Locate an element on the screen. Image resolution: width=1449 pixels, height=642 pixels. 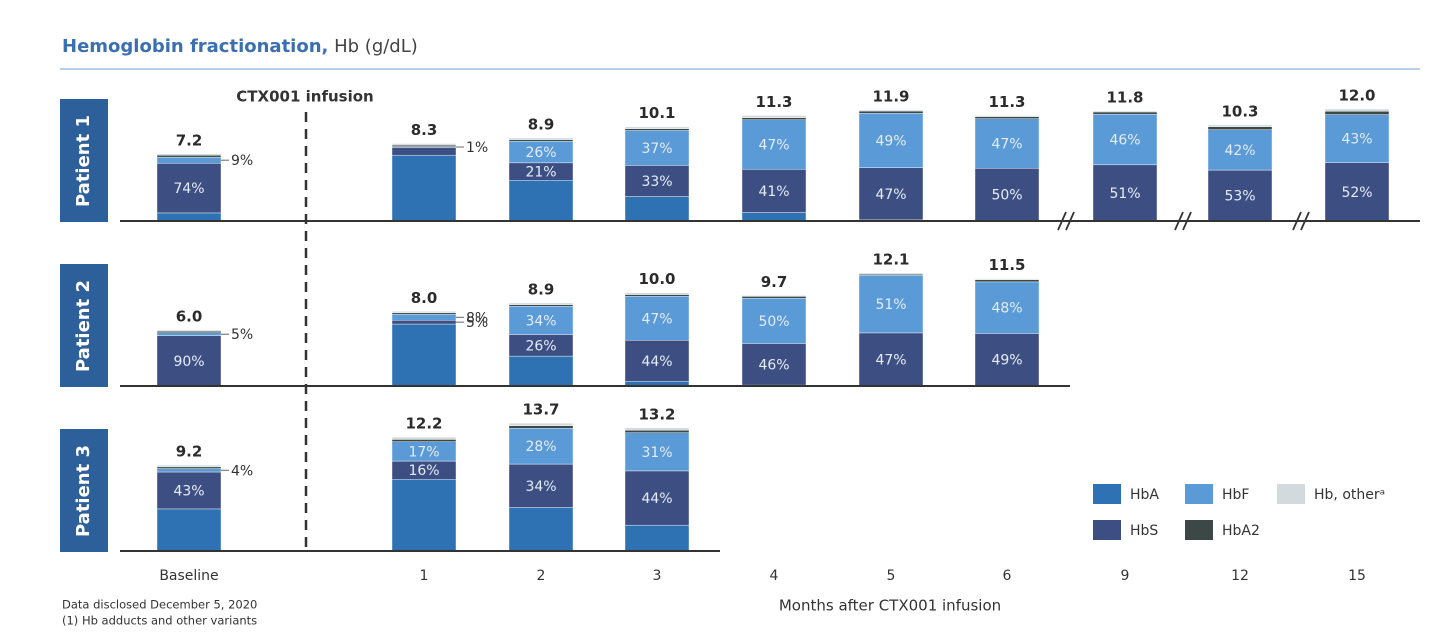
segment-label: 34% is located at coordinates (540, 487).